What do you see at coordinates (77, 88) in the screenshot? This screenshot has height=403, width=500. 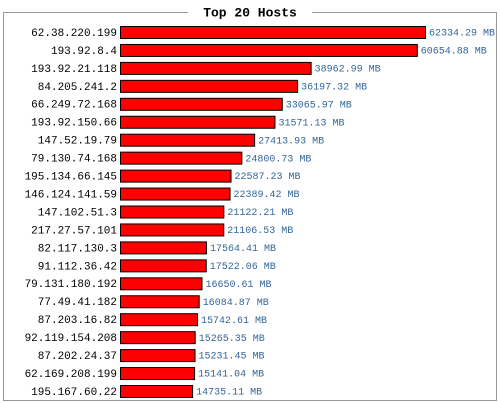 I see `category-label: 84.205.241.2` at bounding box center [77, 88].